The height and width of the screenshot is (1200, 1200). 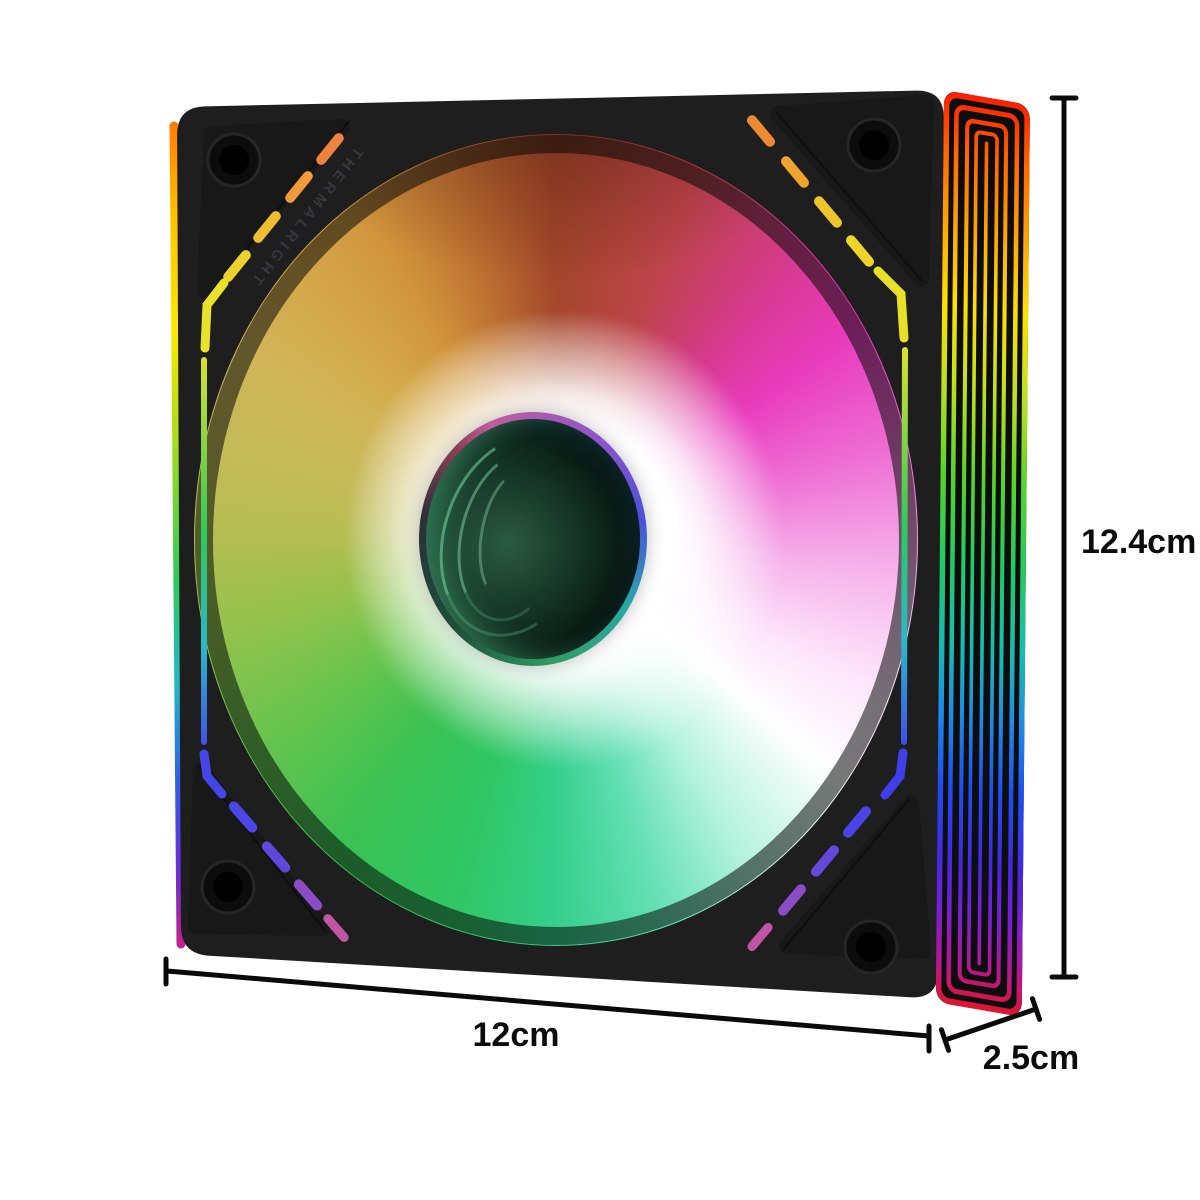 I want to click on argb-elbow-bottom-right, so click(x=894, y=774).